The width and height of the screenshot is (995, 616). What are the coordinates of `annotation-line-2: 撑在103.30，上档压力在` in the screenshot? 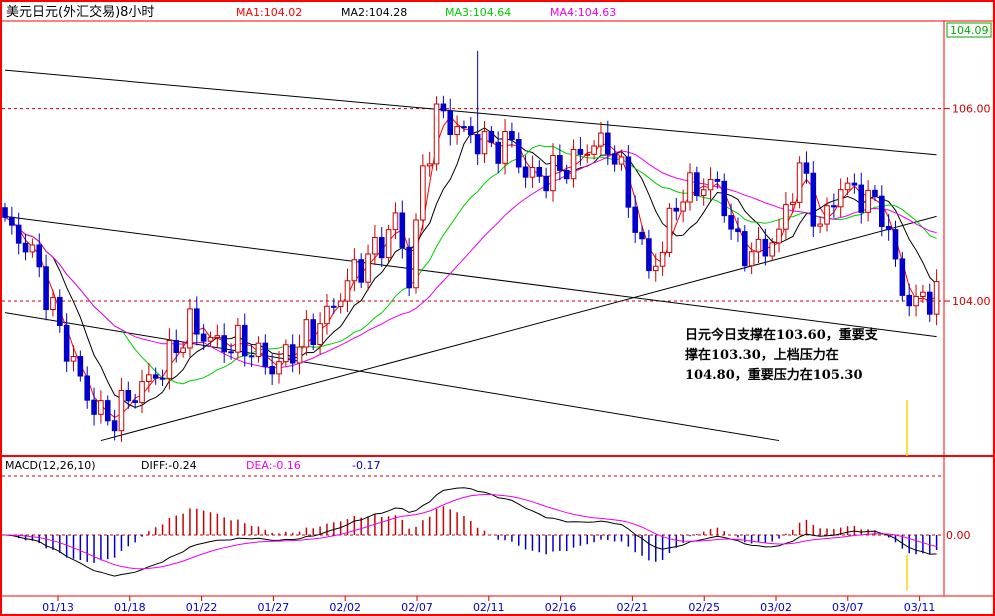 It's located at (762, 355).